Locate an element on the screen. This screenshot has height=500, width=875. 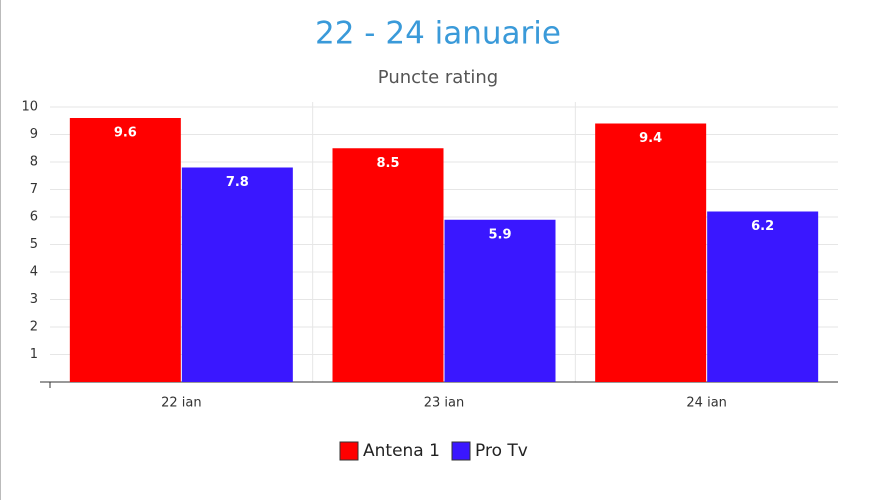
data-label: 5.9 is located at coordinates (499, 234).